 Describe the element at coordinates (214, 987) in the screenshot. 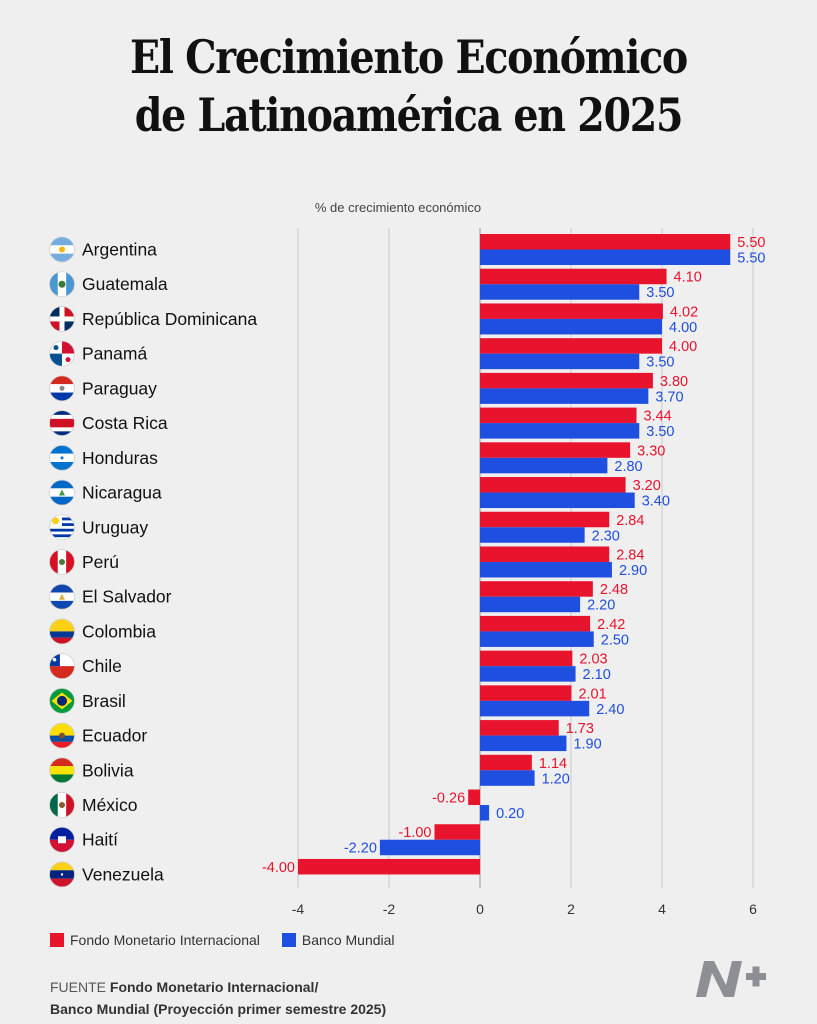

I see `source-line-1: Fondo Monetario Internacional/` at that location.